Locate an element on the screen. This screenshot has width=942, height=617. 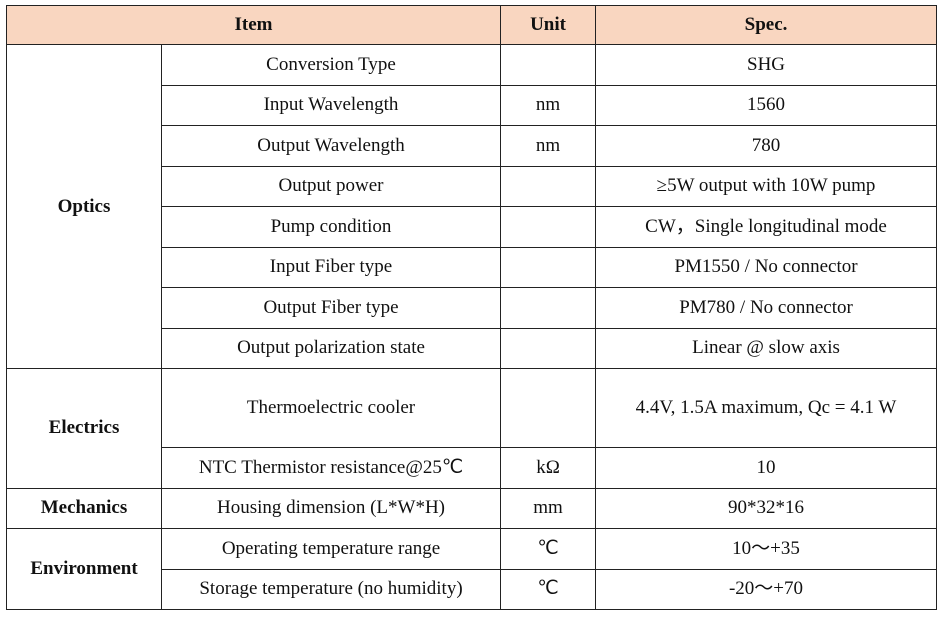
table-row: Input Fiber type PM1550 / No connector is located at coordinates (472, 267).